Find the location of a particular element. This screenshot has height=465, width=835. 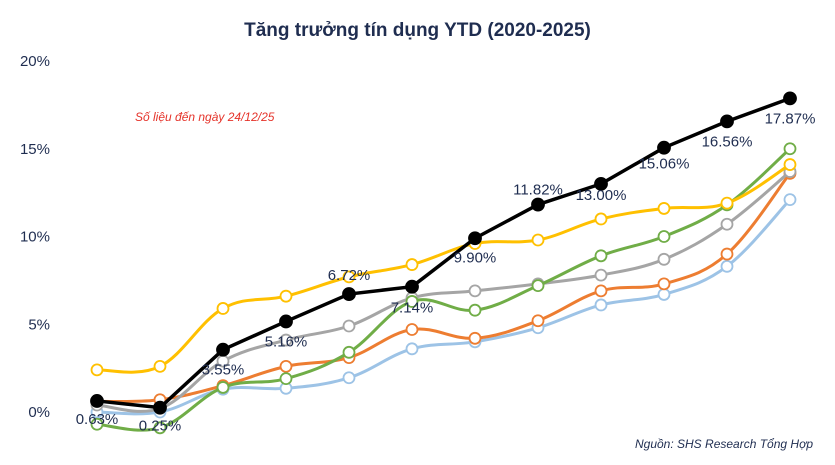

data-date-note: Số liệu đến ngày 24/12/25 is located at coordinates (205, 117).